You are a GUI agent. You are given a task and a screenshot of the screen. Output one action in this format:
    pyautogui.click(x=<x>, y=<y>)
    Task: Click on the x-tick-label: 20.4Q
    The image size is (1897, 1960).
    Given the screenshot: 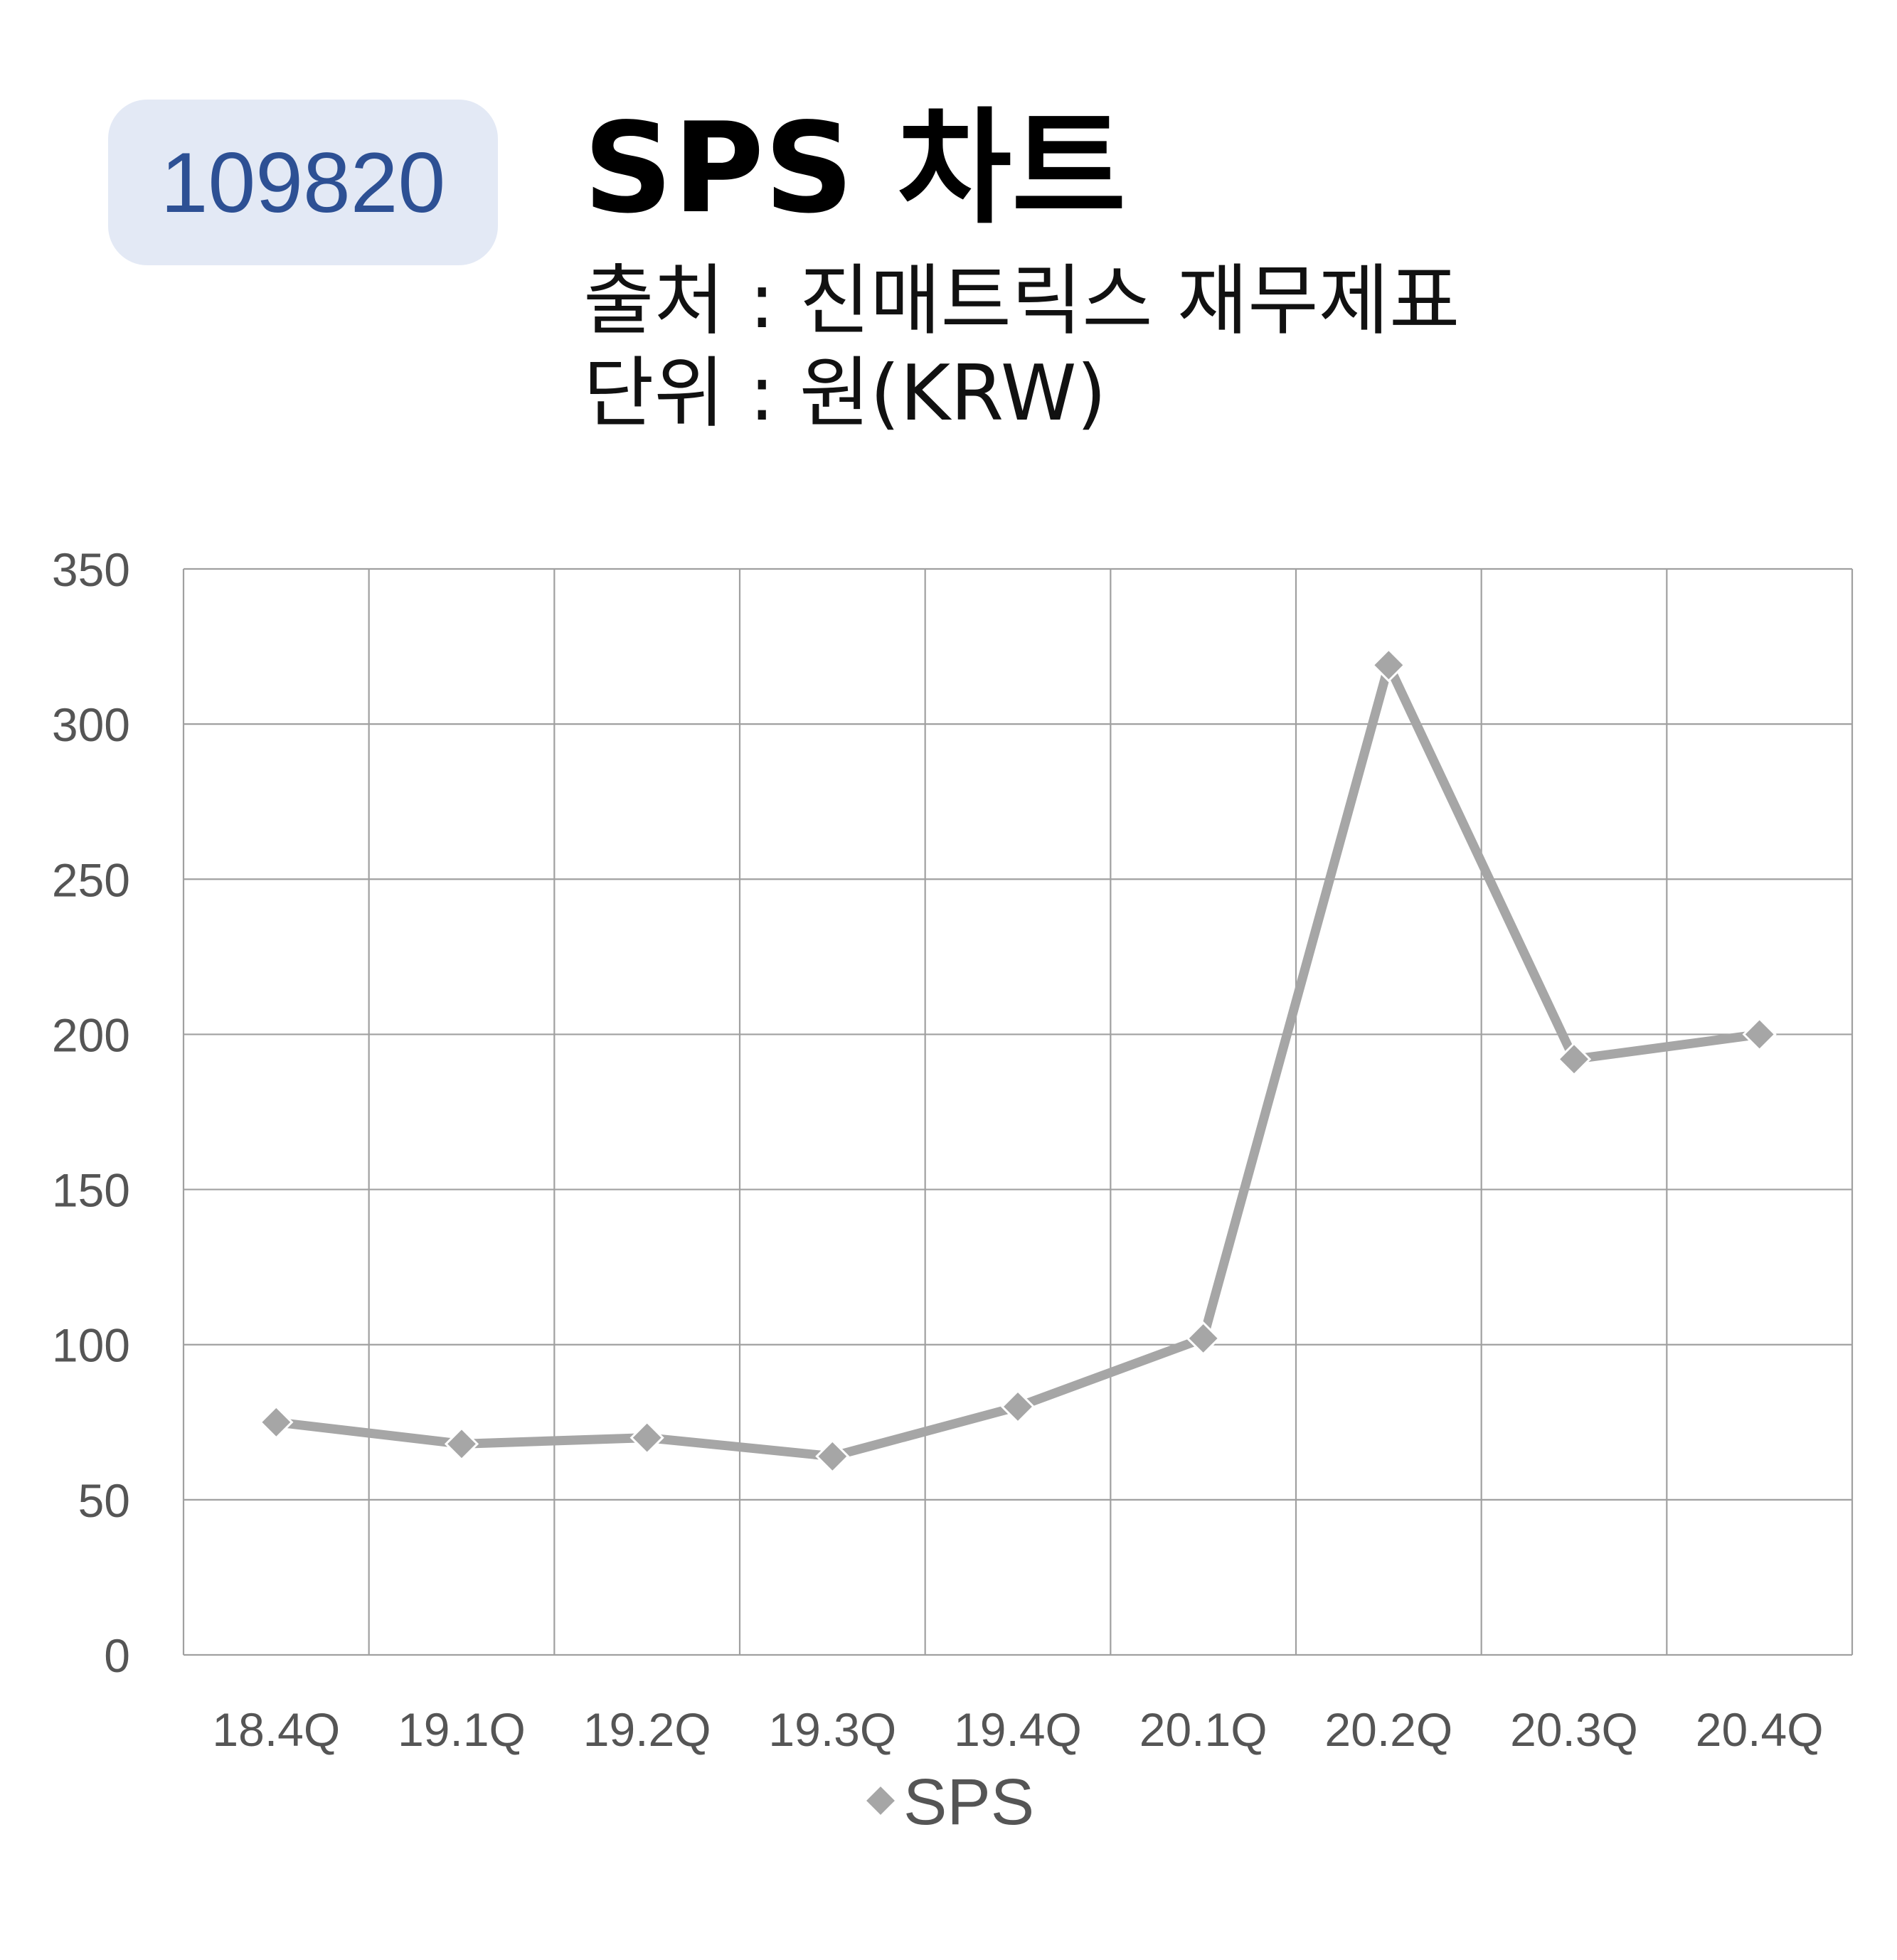 What is the action you would take?
    pyautogui.click(x=1760, y=1729)
    